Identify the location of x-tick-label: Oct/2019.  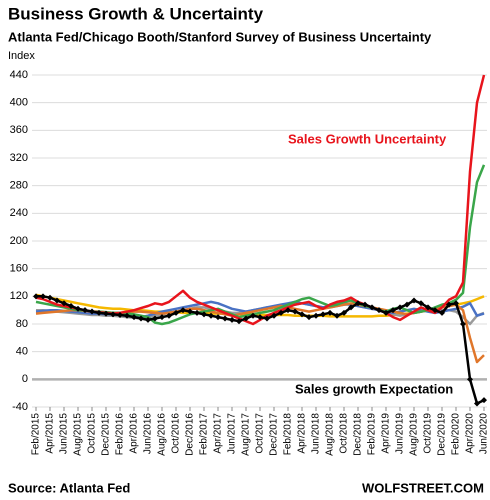
(428, 433).